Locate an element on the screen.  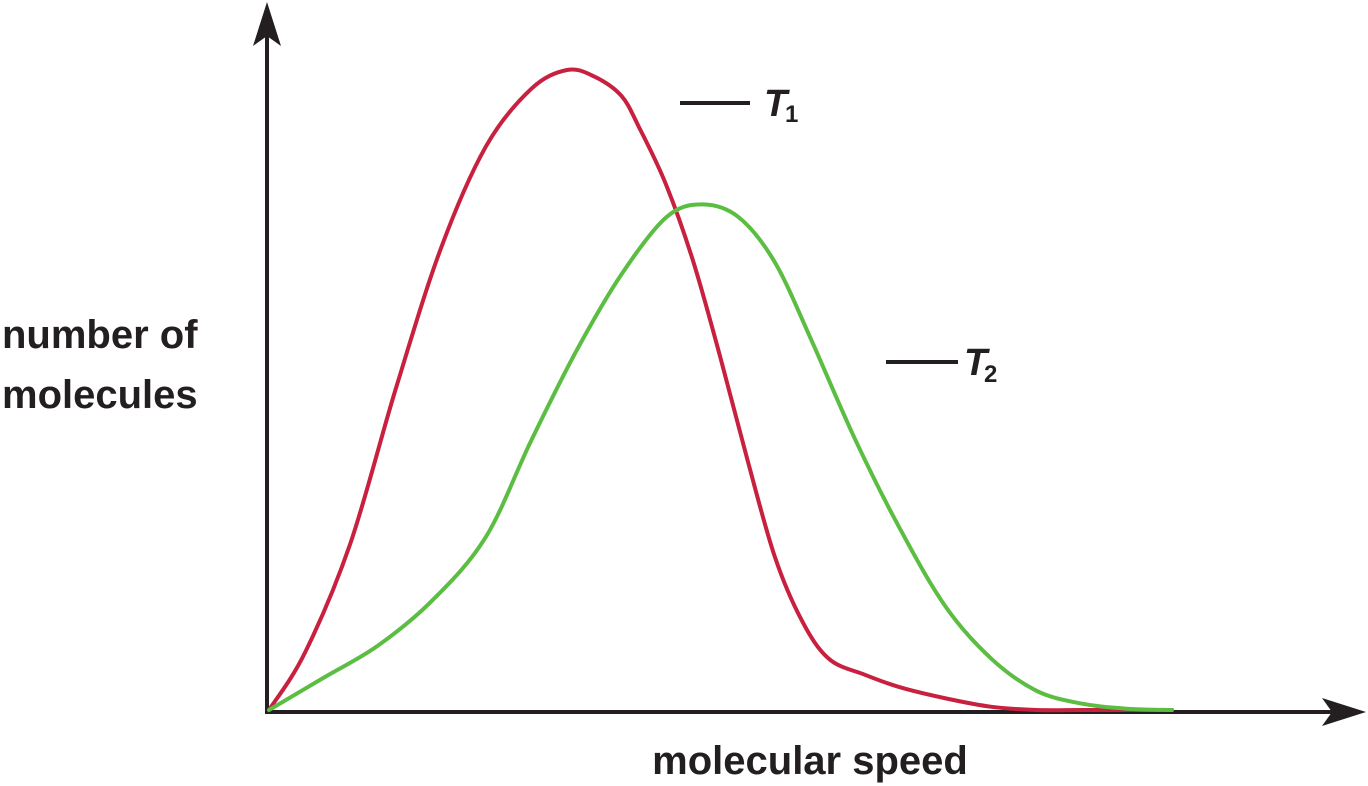
series-label-t1: T is located at coordinates (777, 104).